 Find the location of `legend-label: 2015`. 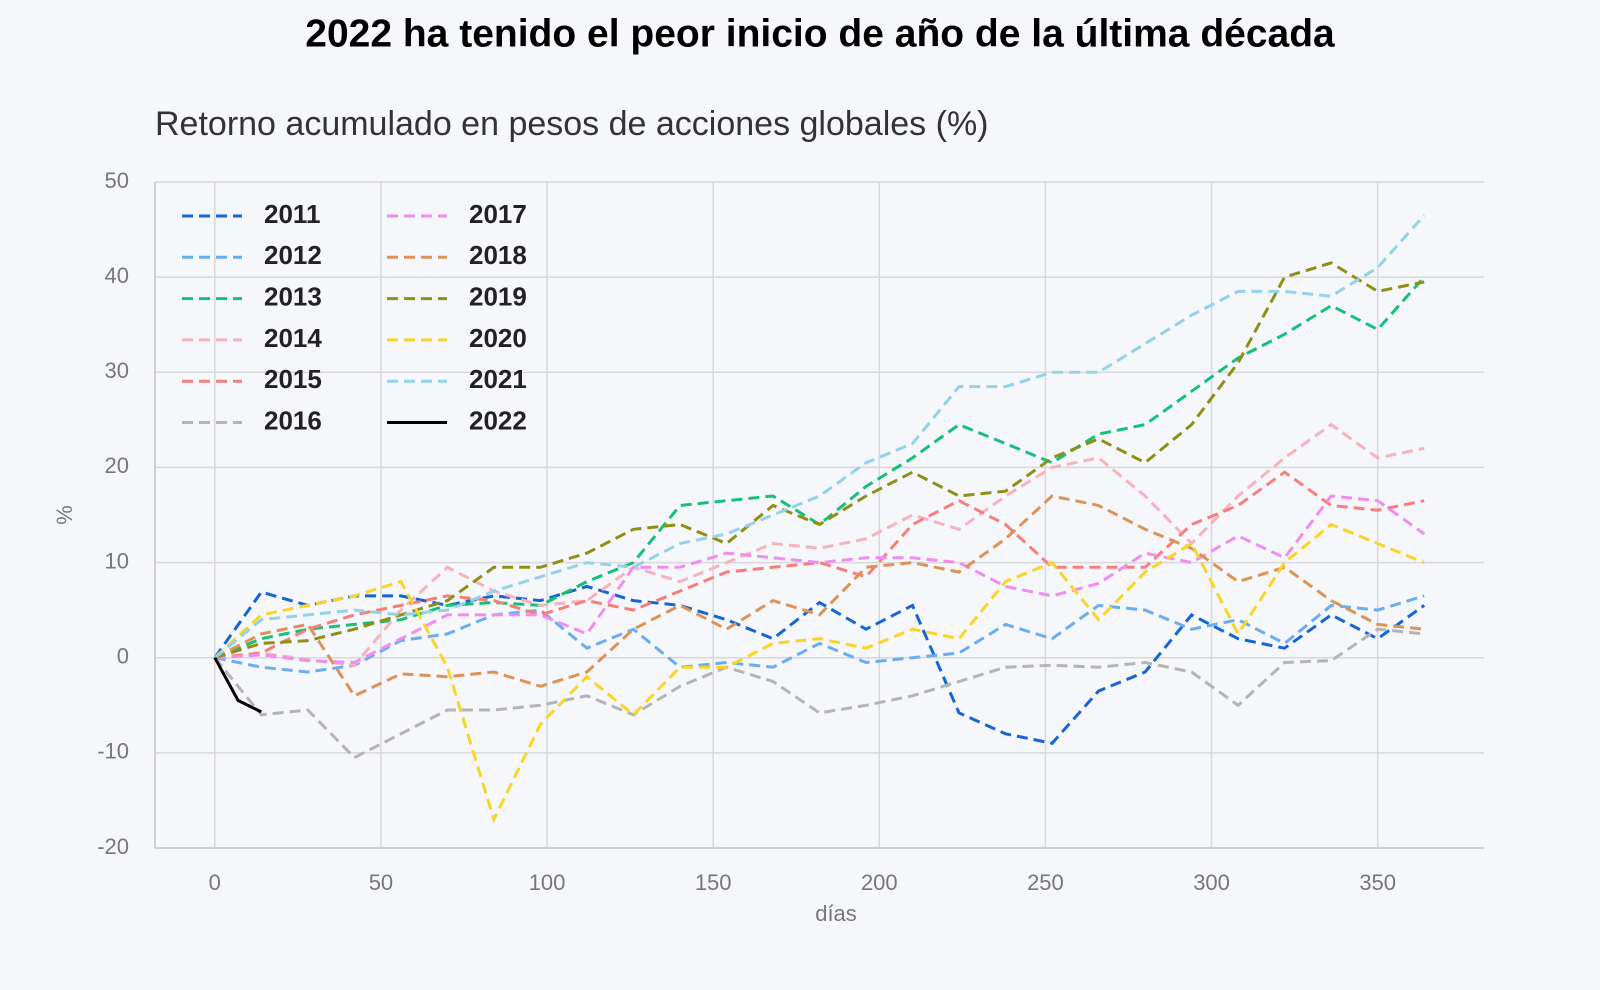

legend-label: 2015 is located at coordinates (293, 379).